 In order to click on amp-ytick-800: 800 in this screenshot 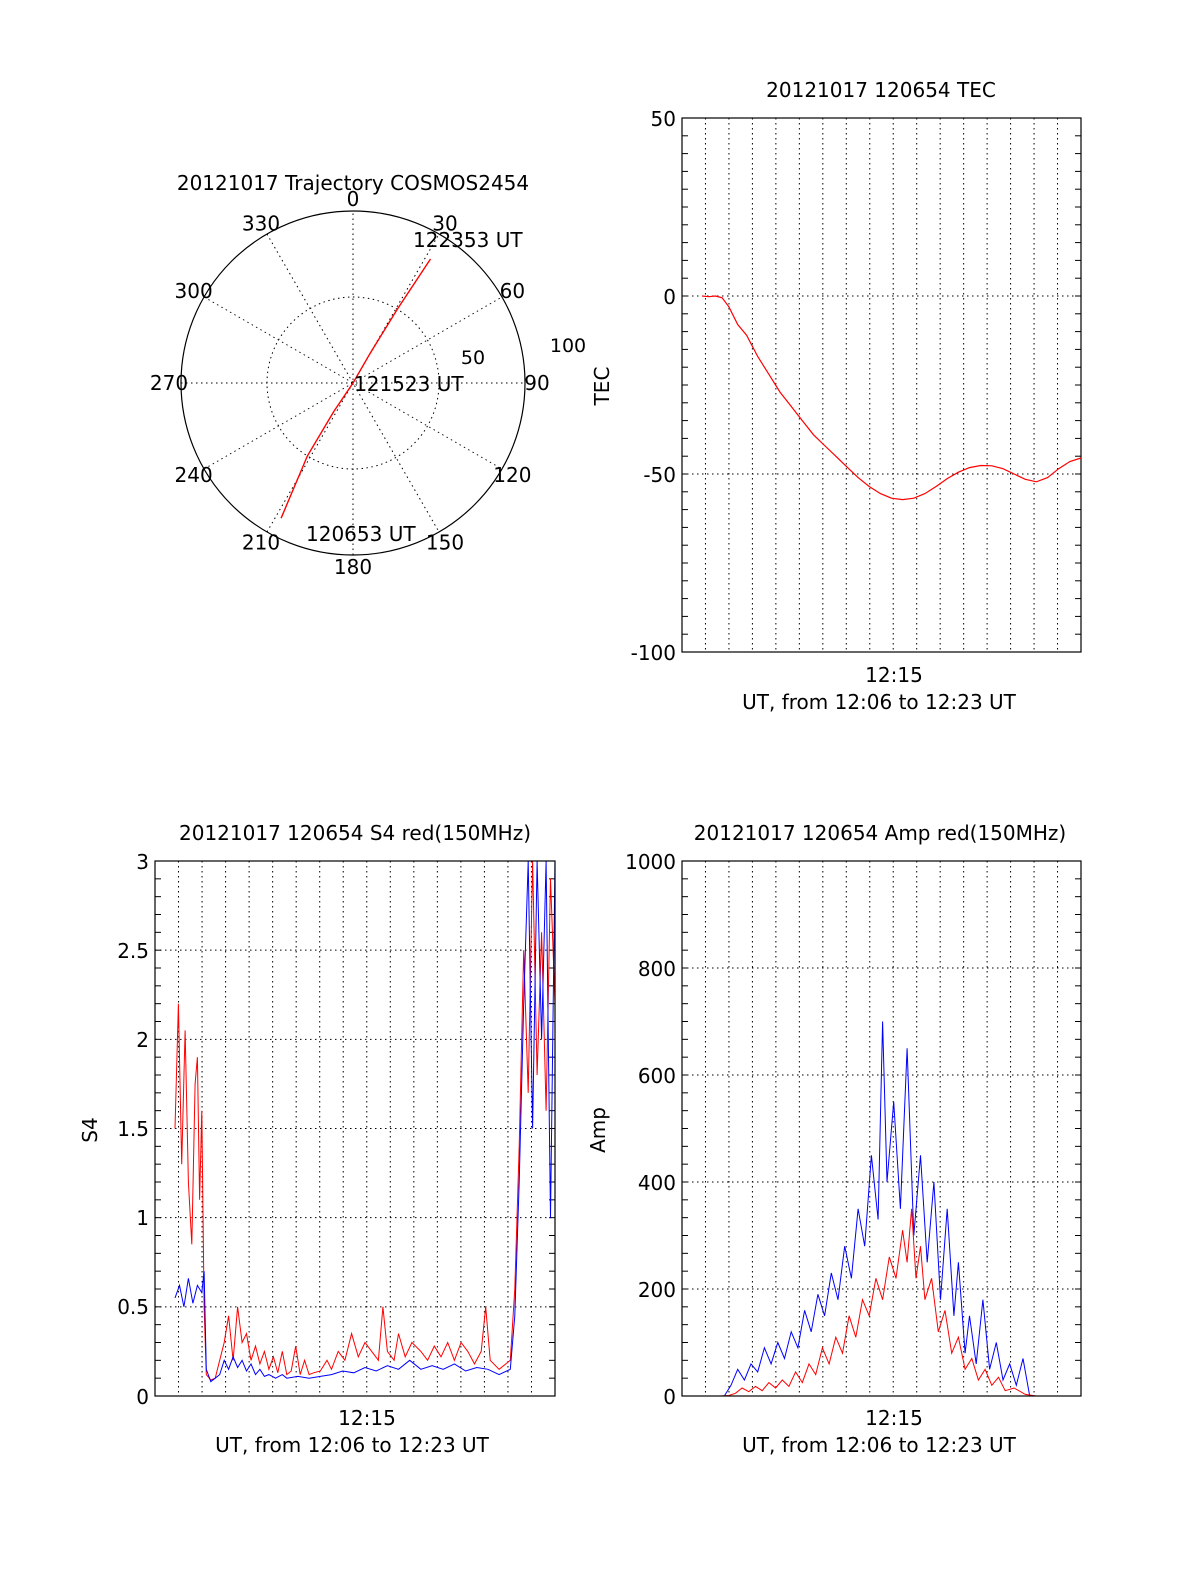, I will do `click(657, 969)`.